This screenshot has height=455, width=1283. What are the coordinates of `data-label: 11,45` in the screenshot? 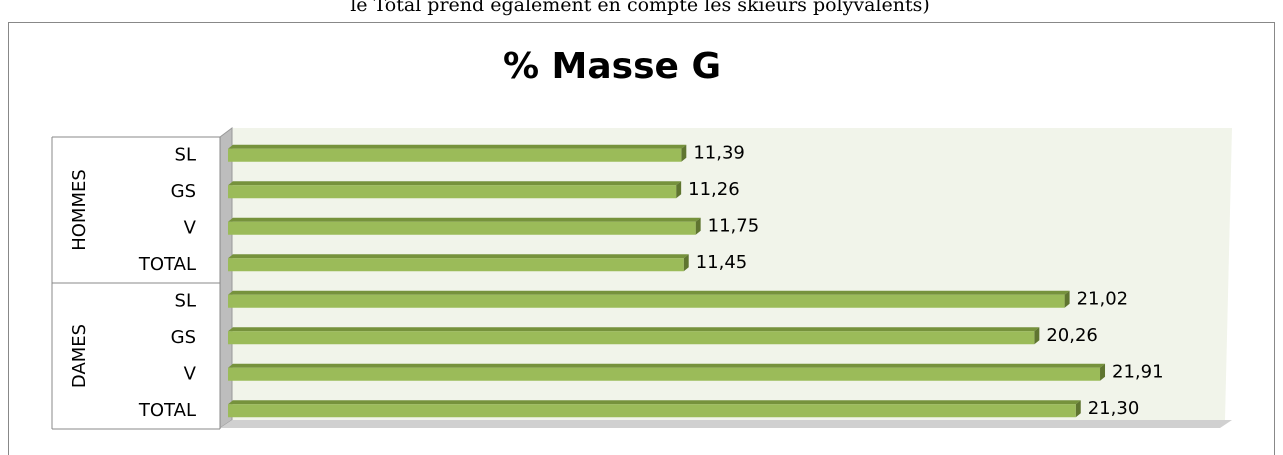 It's located at (722, 262).